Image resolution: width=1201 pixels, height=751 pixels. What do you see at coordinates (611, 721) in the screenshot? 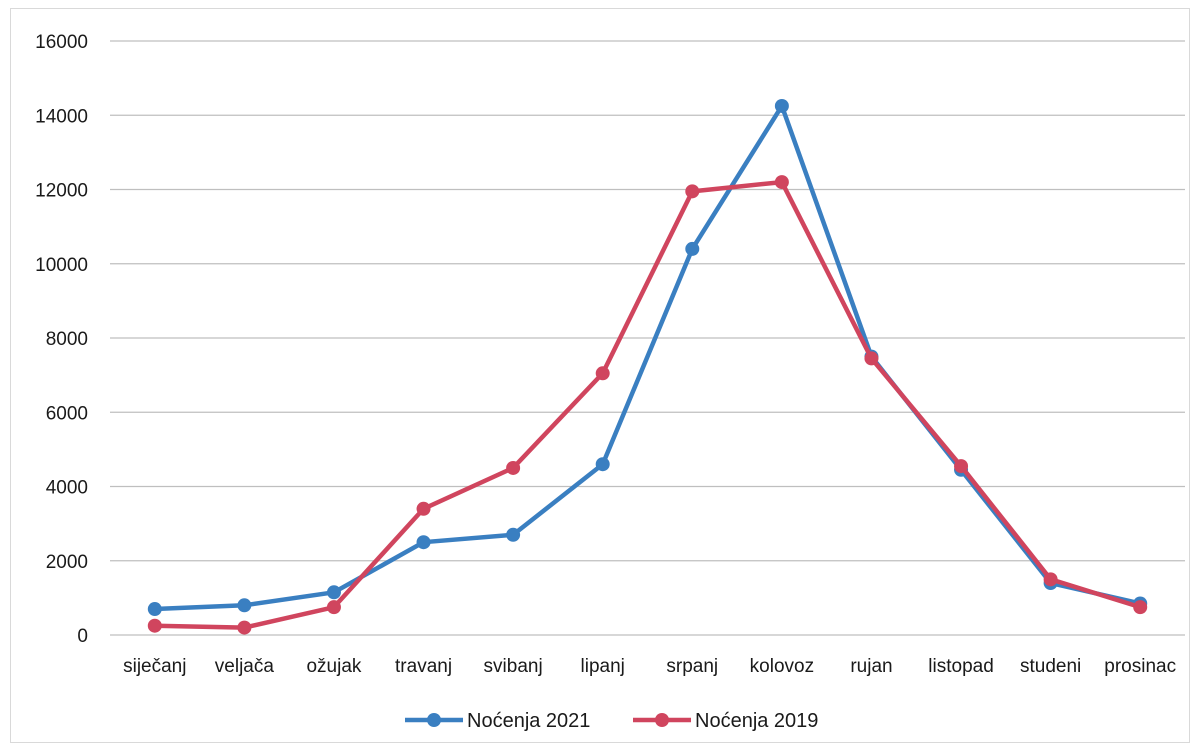
I see `legend: Noćenja 2021 Noćenja 2019` at bounding box center [611, 721].